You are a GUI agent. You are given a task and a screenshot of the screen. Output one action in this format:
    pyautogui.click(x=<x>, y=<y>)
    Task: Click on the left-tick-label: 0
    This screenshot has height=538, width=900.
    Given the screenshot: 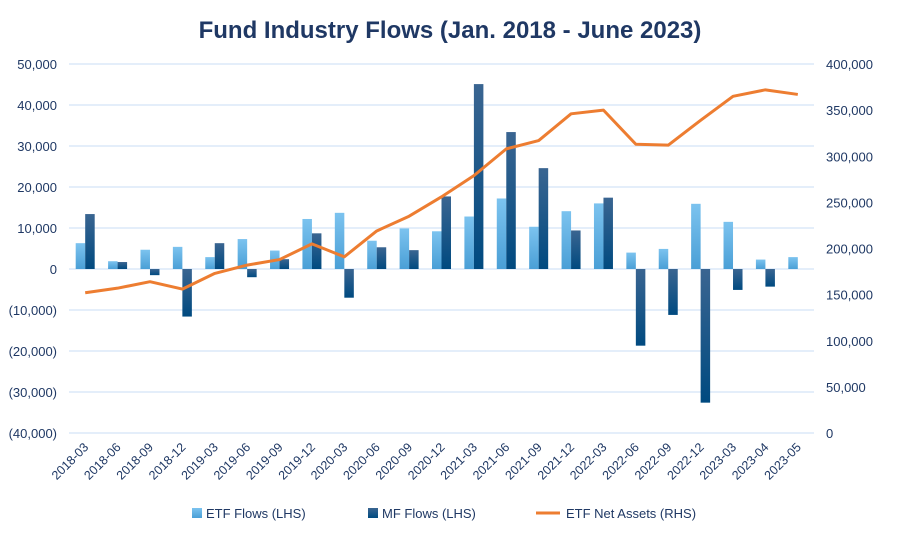 What is the action you would take?
    pyautogui.click(x=53, y=269)
    